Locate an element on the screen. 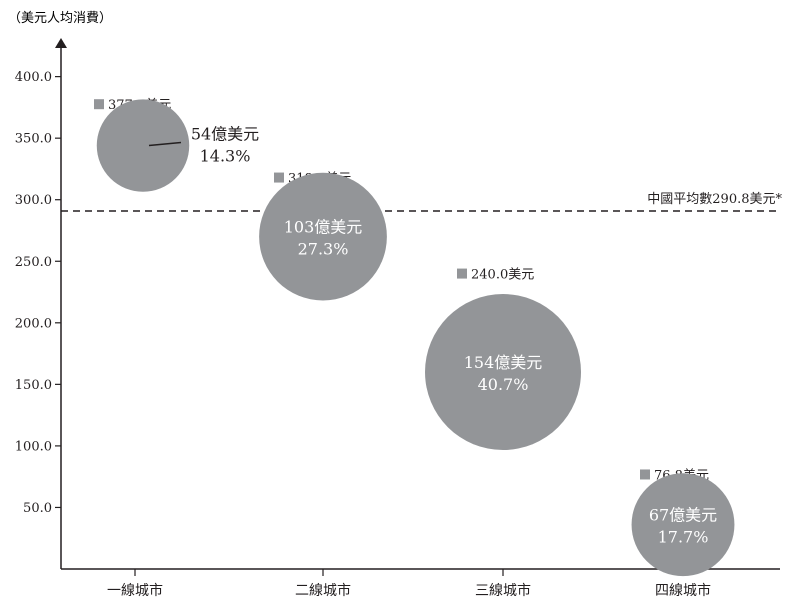 This screenshot has width=785, height=600. x-tick-label: 四線城市 is located at coordinates (683, 590).